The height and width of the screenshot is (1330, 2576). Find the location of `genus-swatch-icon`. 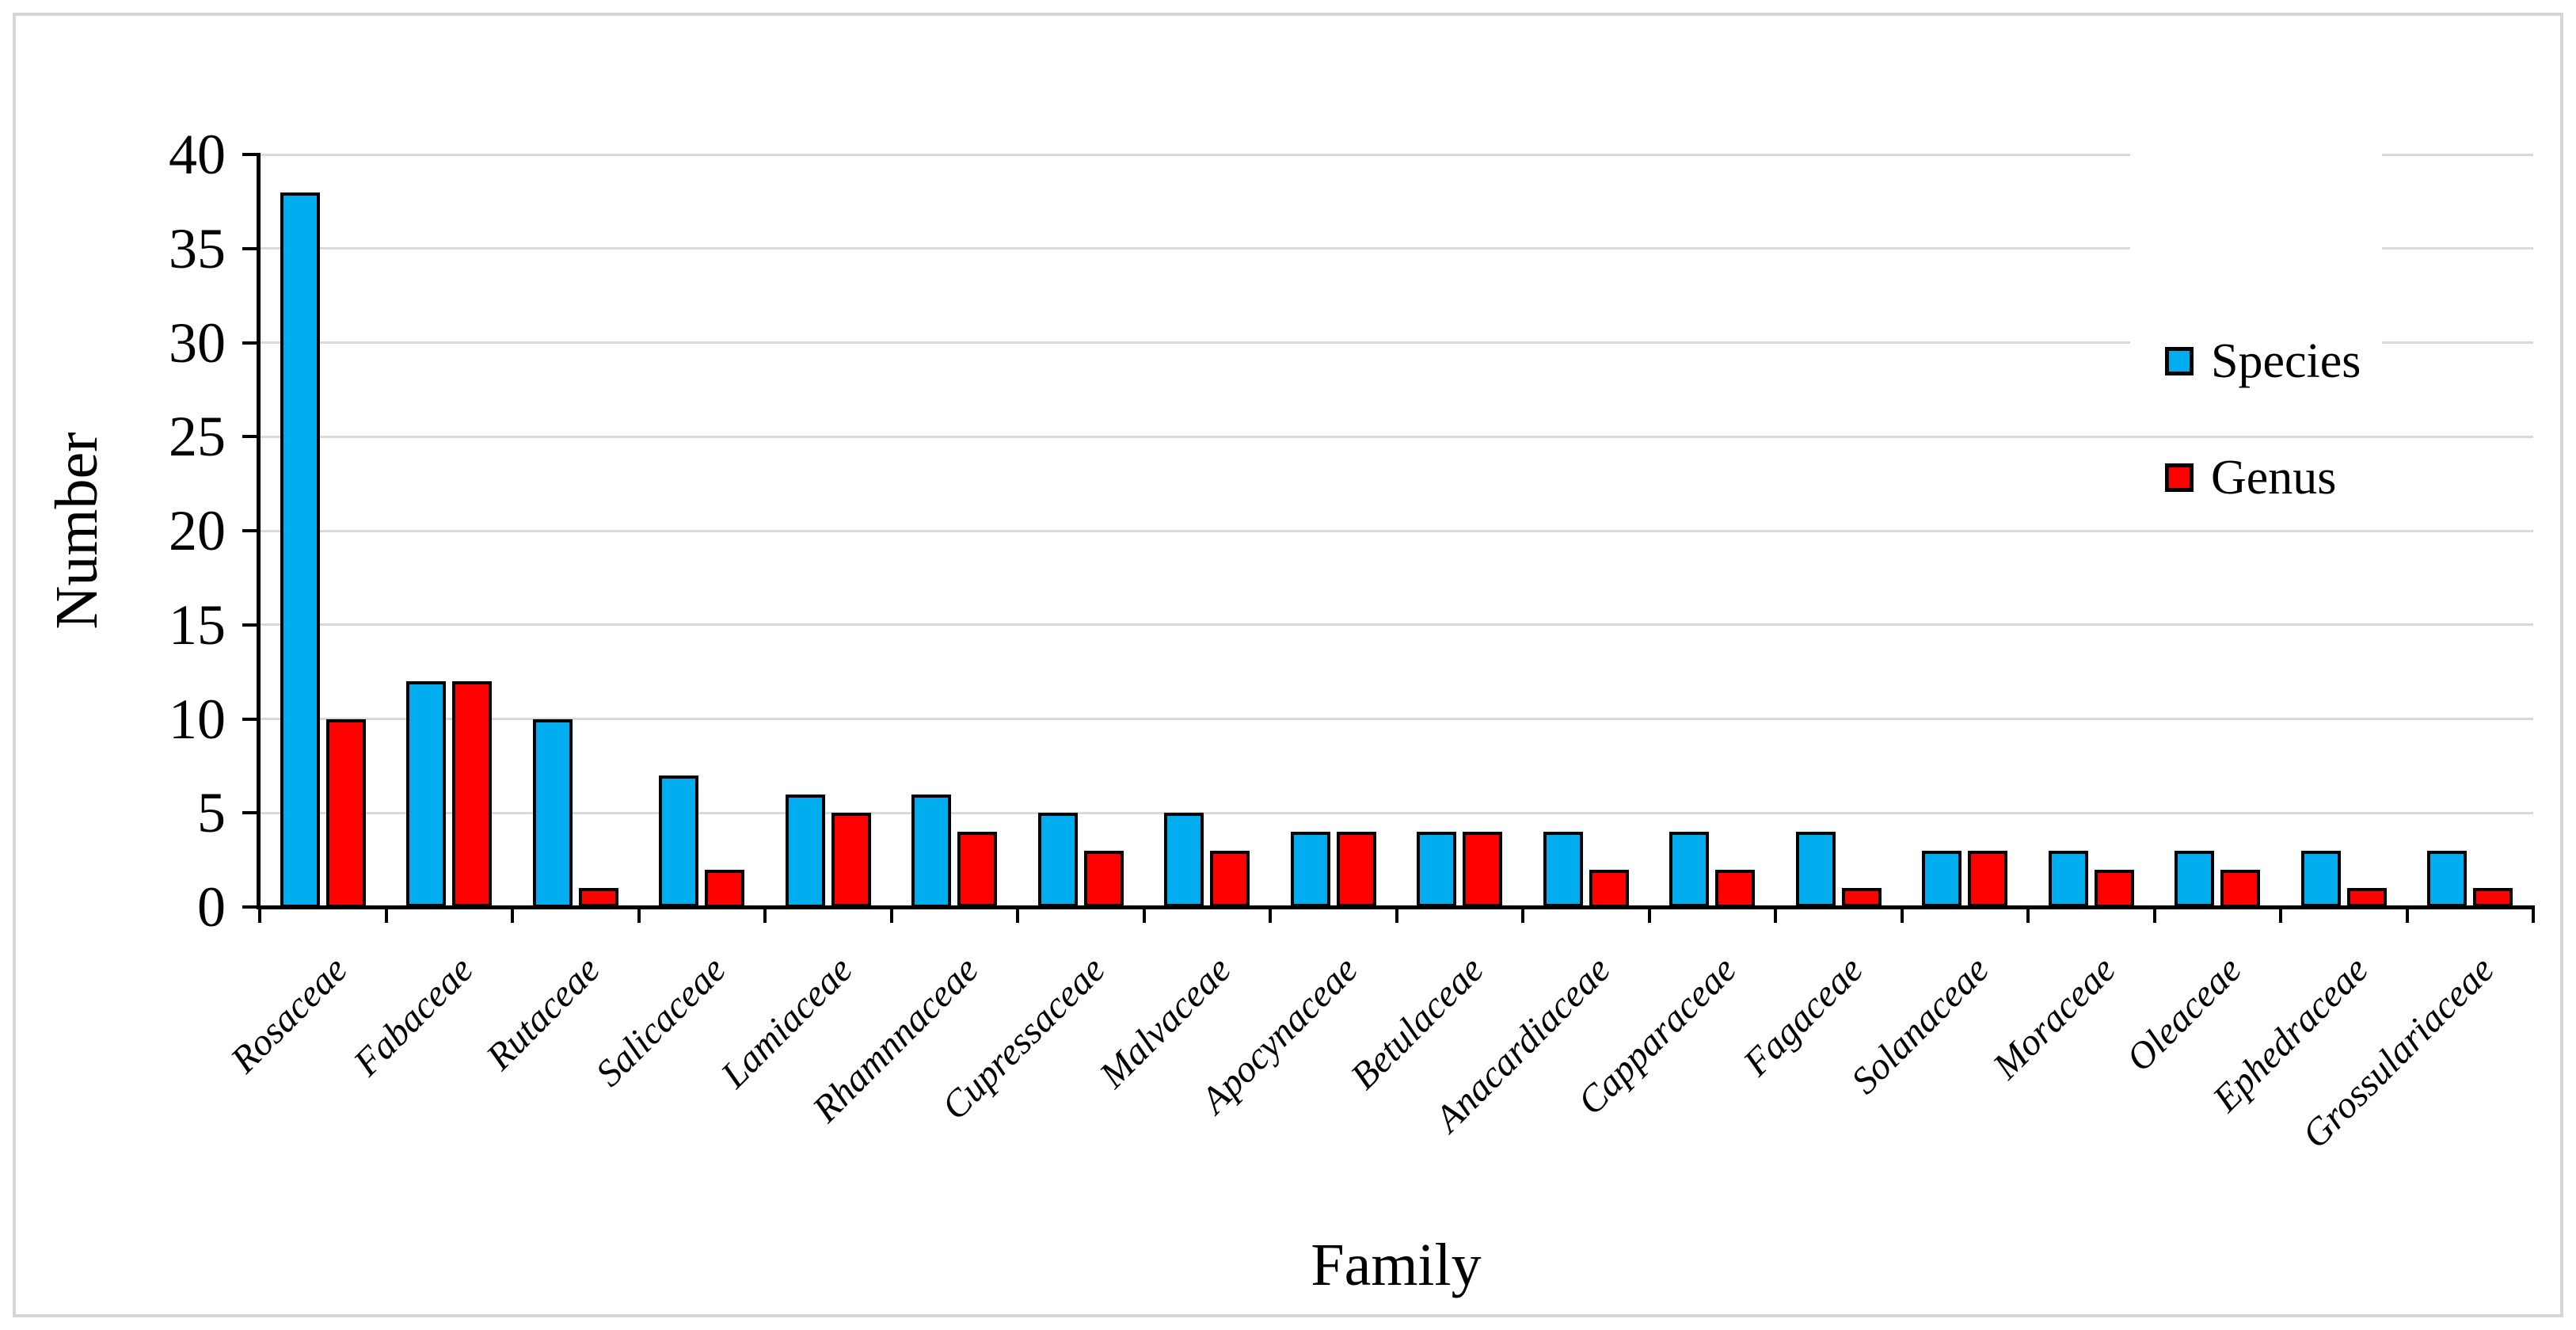

genus-swatch-icon is located at coordinates (2179, 477).